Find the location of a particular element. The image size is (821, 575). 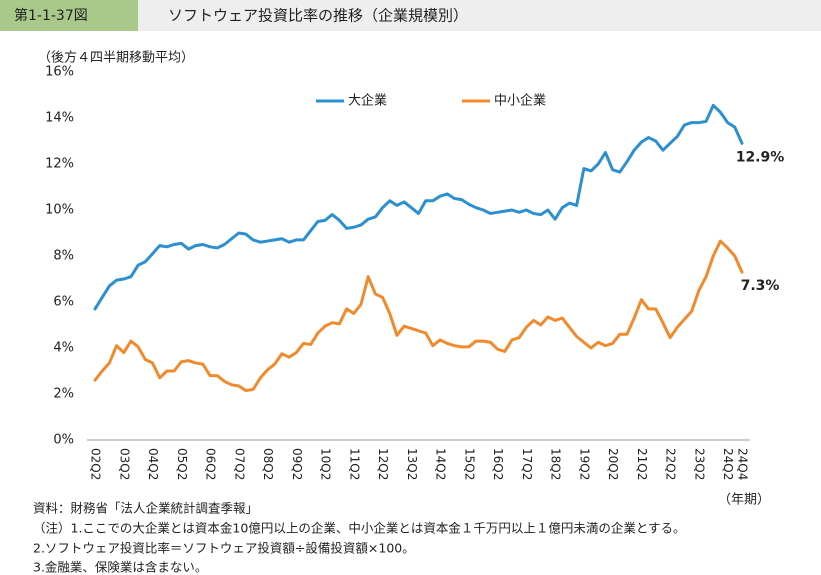

data-label: 7.3% is located at coordinates (760, 286).